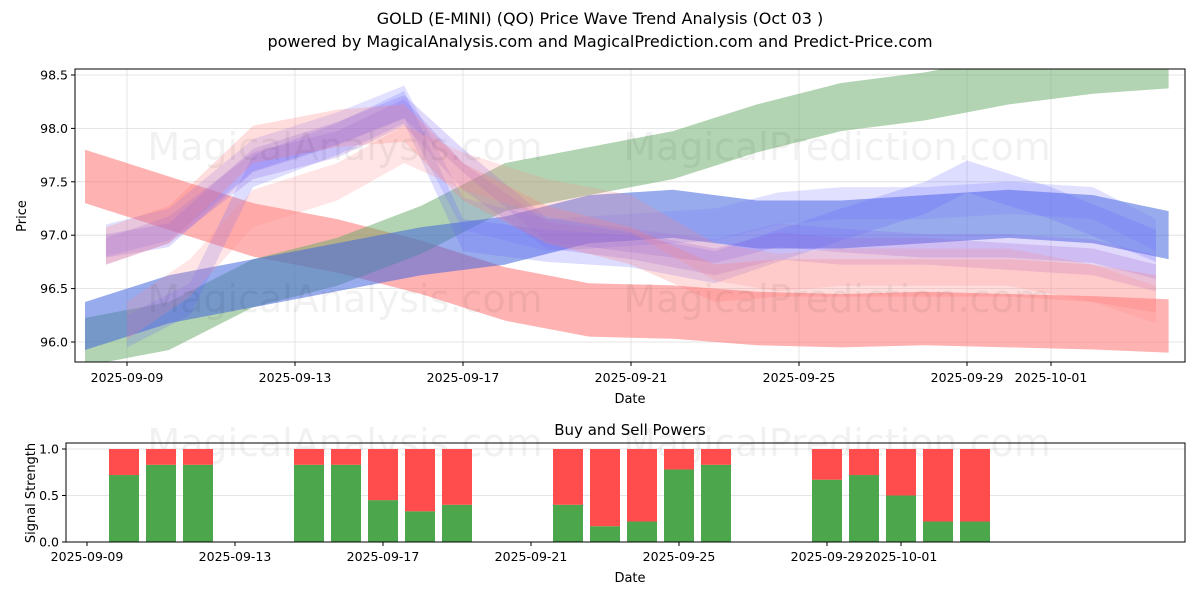 This screenshot has width=1200, height=600. What do you see at coordinates (344, 299) in the screenshot?
I see `watermark-analysis-bottom: MagicalAnalysis.com` at bounding box center [344, 299].